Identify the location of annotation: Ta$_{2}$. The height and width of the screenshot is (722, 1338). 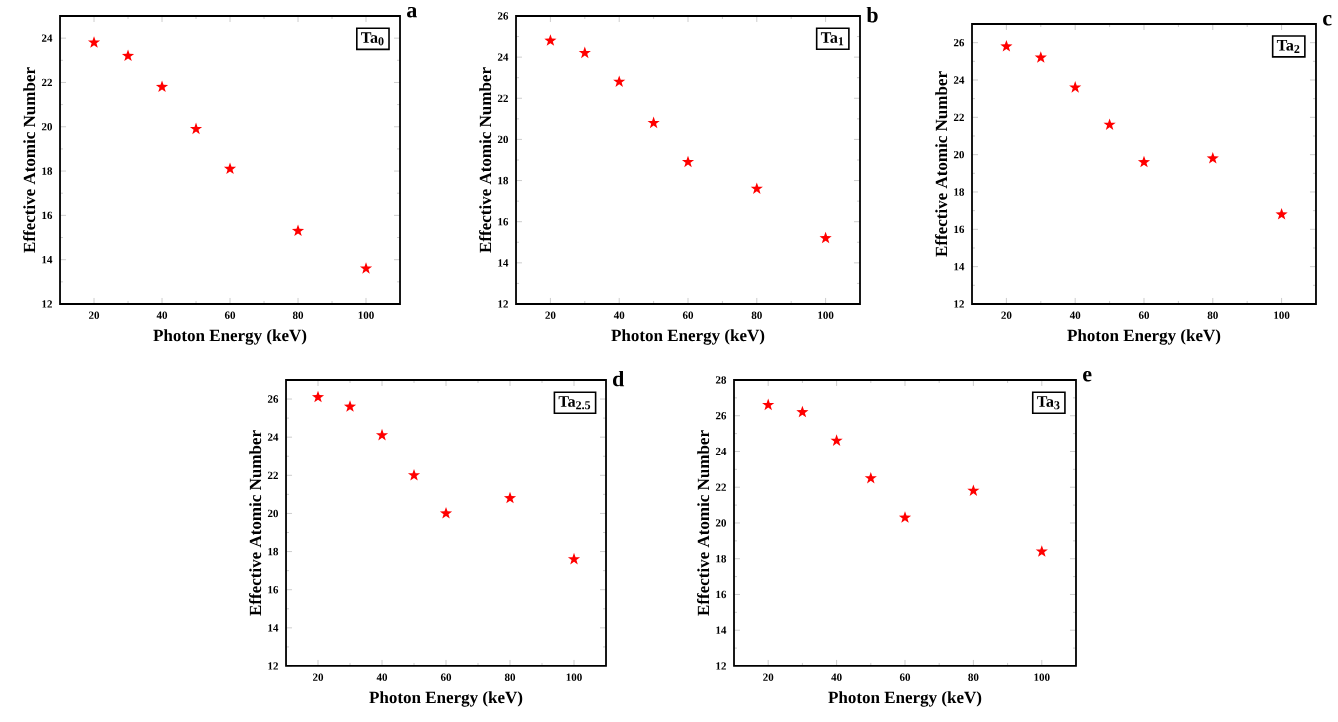
(1288, 46).